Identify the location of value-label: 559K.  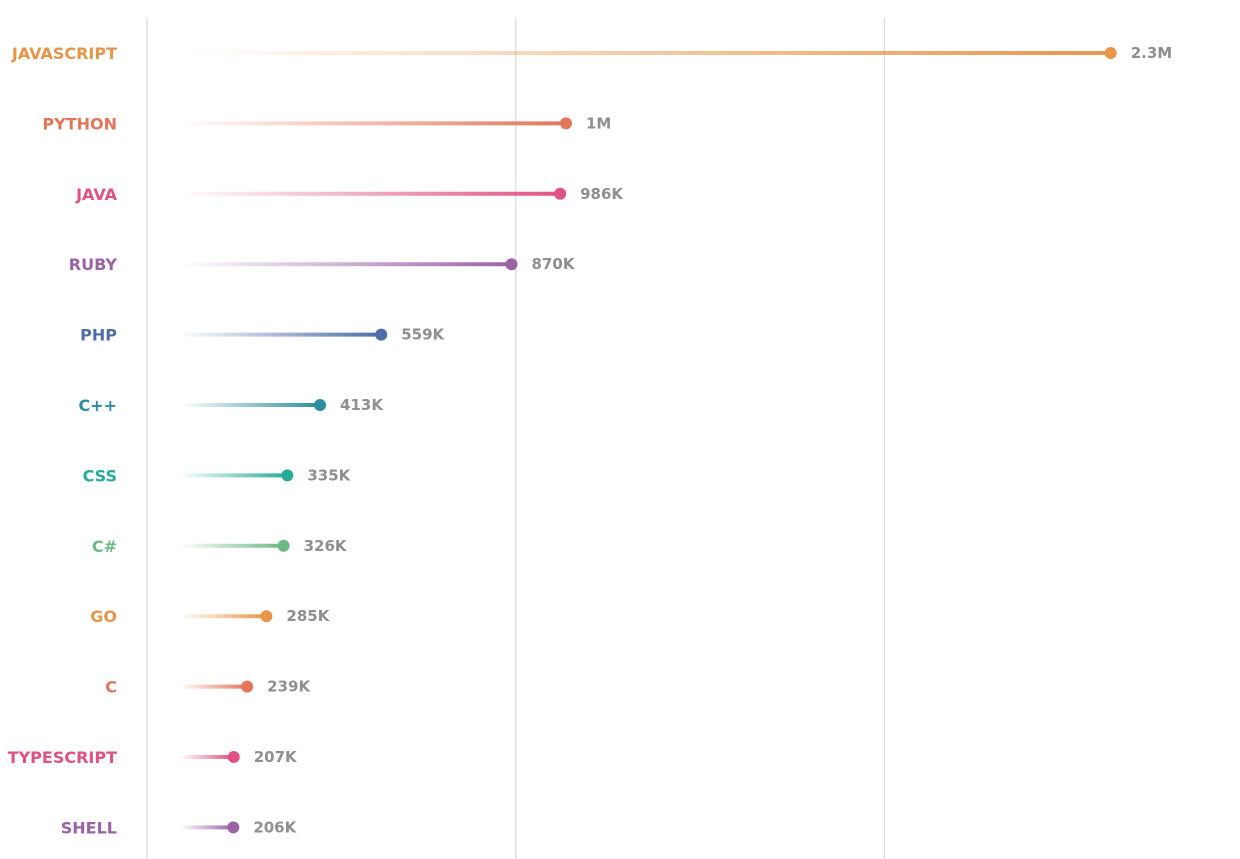
(423, 335).